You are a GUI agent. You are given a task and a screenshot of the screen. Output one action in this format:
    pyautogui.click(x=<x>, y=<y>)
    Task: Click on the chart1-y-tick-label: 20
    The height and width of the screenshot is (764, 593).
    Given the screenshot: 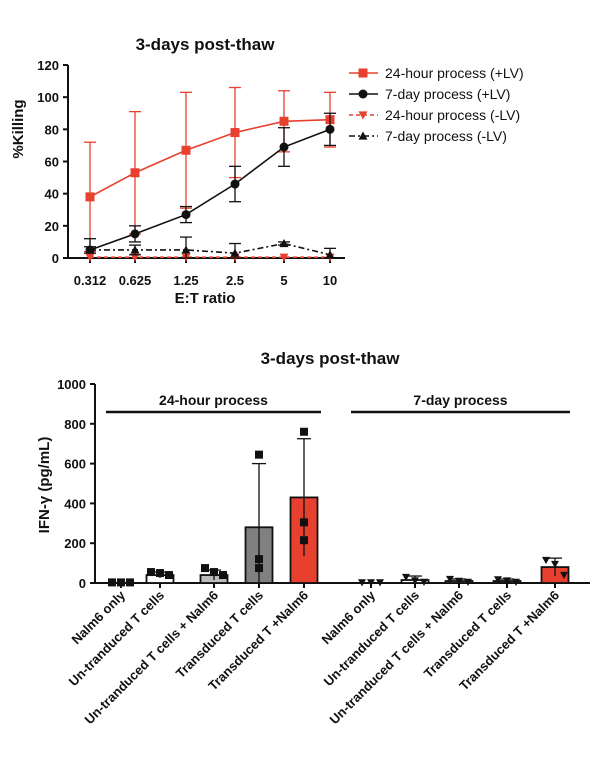 What is the action you would take?
    pyautogui.click(x=52, y=226)
    